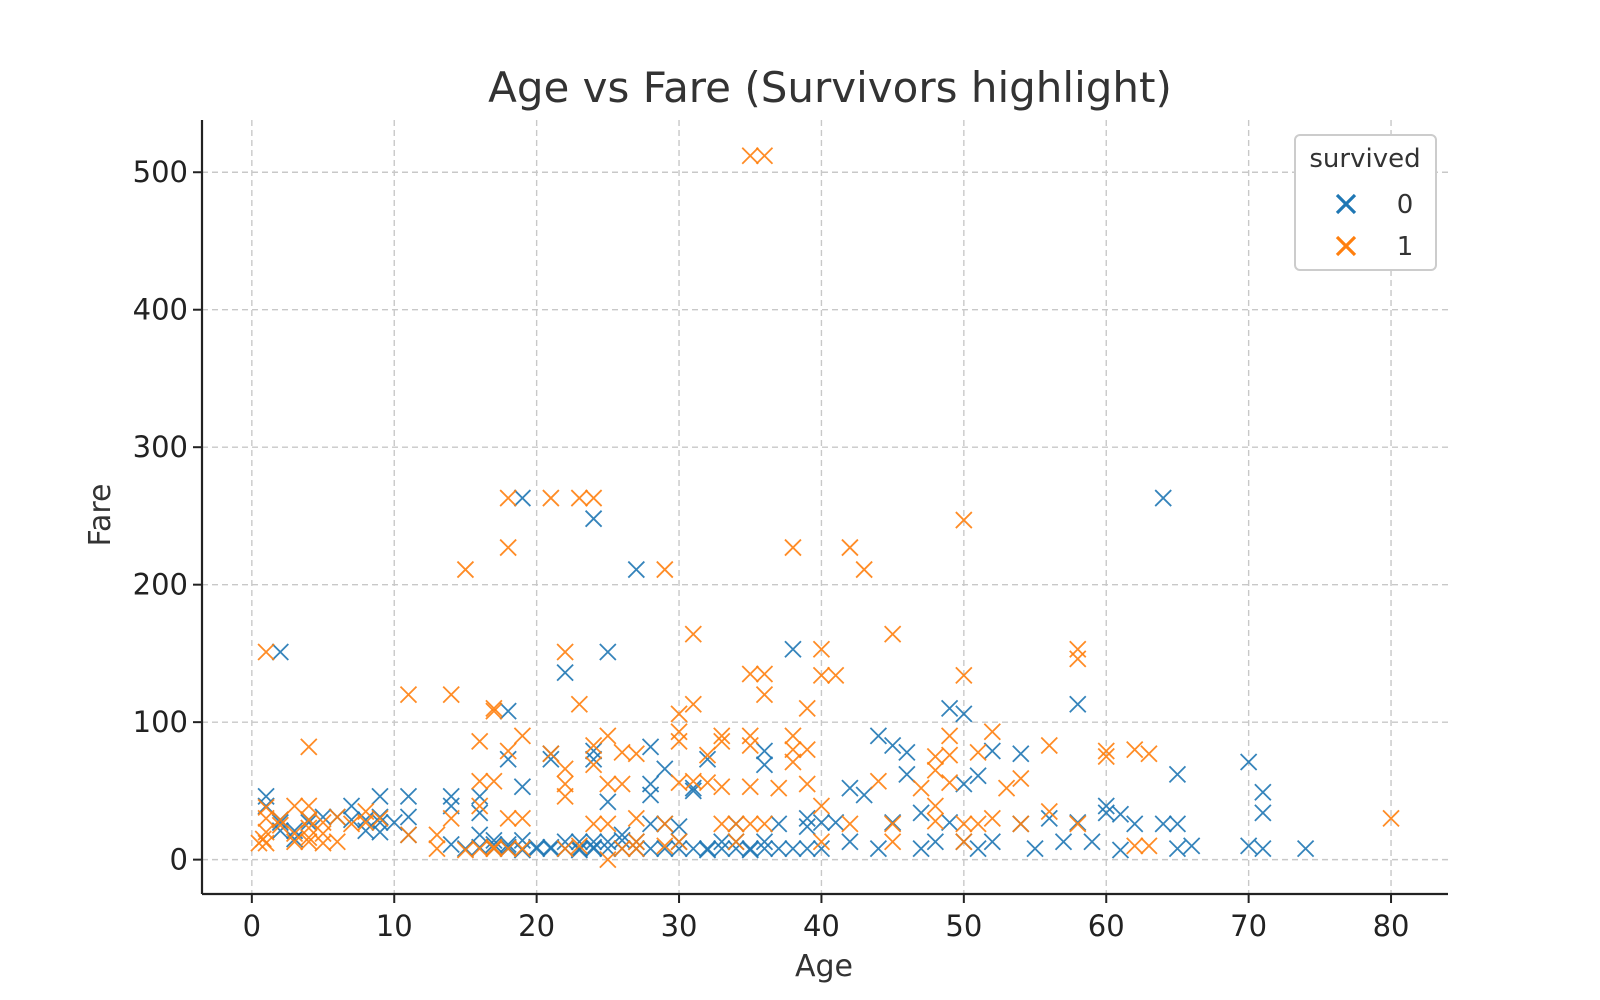 The image size is (1600, 1000). What do you see at coordinates (679, 926) in the screenshot?
I see `x-tick-label: 30` at bounding box center [679, 926].